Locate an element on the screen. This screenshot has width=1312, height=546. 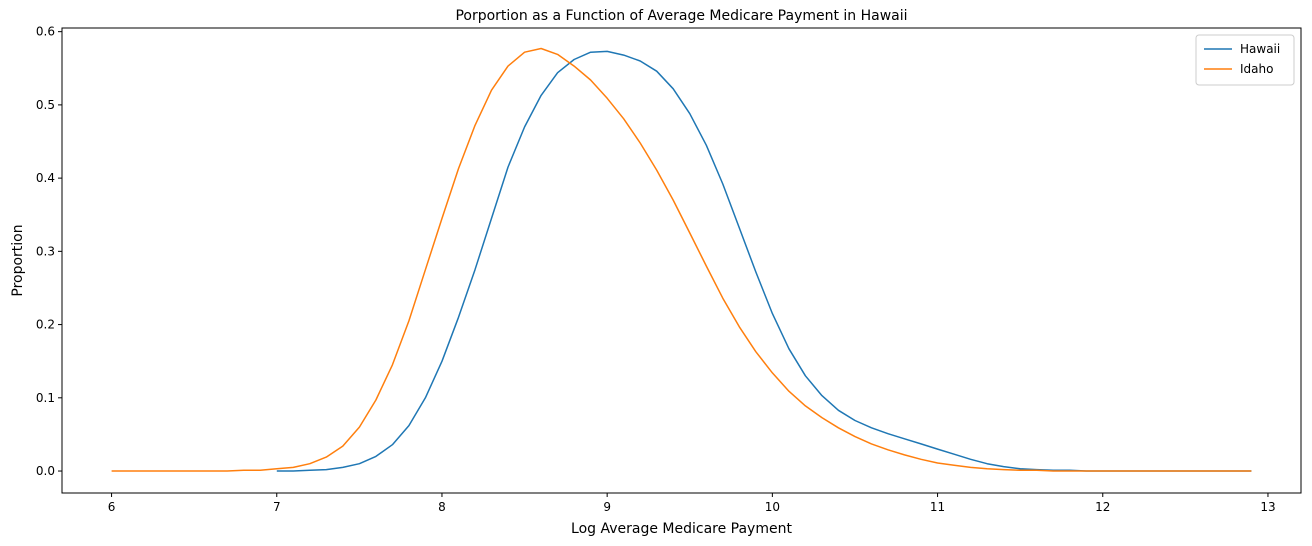
x-tick-label: 9 is located at coordinates (607, 507).